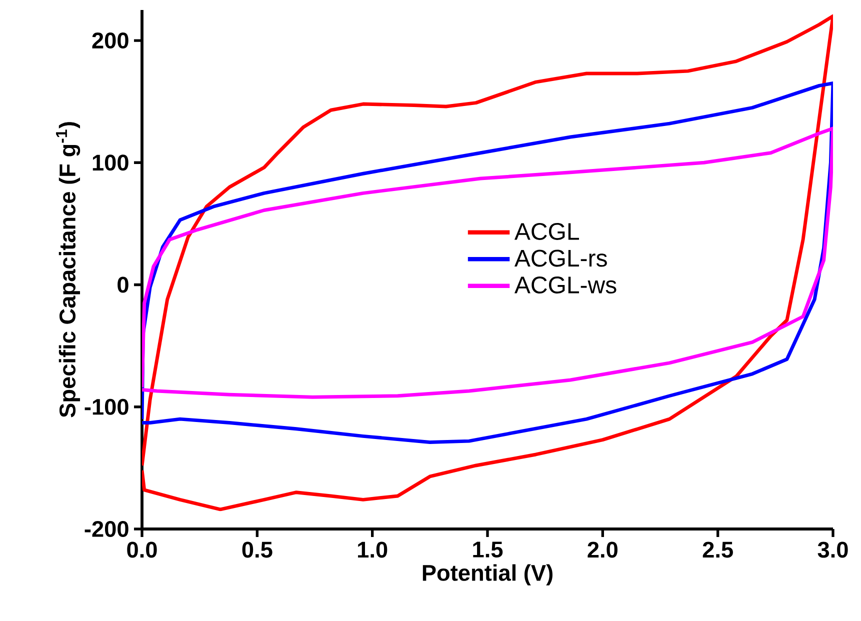 Image resolution: width=861 pixels, height=621 pixels. I want to click on x-tick-label: 1.0, so click(373, 550).